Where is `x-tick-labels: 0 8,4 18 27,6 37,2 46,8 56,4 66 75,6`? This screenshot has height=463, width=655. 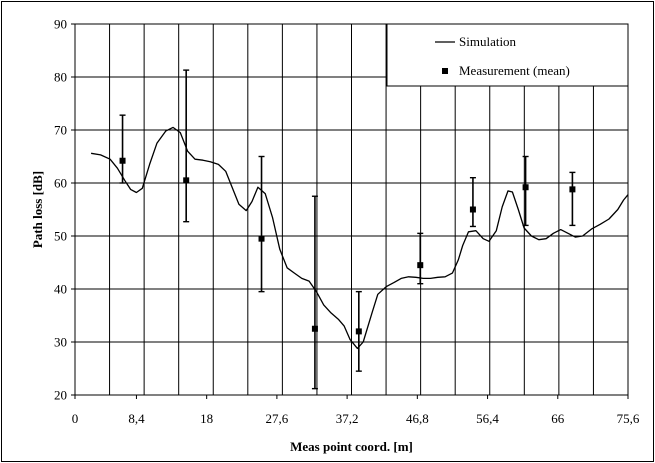
x-tick-labels: 0 8,4 18 27,6 37,2 46,8 56,4 66 75,6 is located at coordinates (356, 410).